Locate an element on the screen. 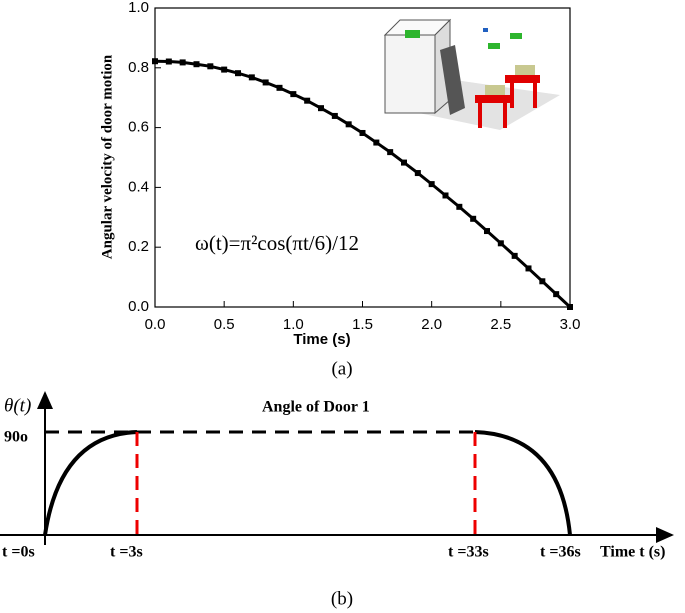 The width and height of the screenshot is (685, 613). x-tick-label: 1.0 is located at coordinates (293, 324).